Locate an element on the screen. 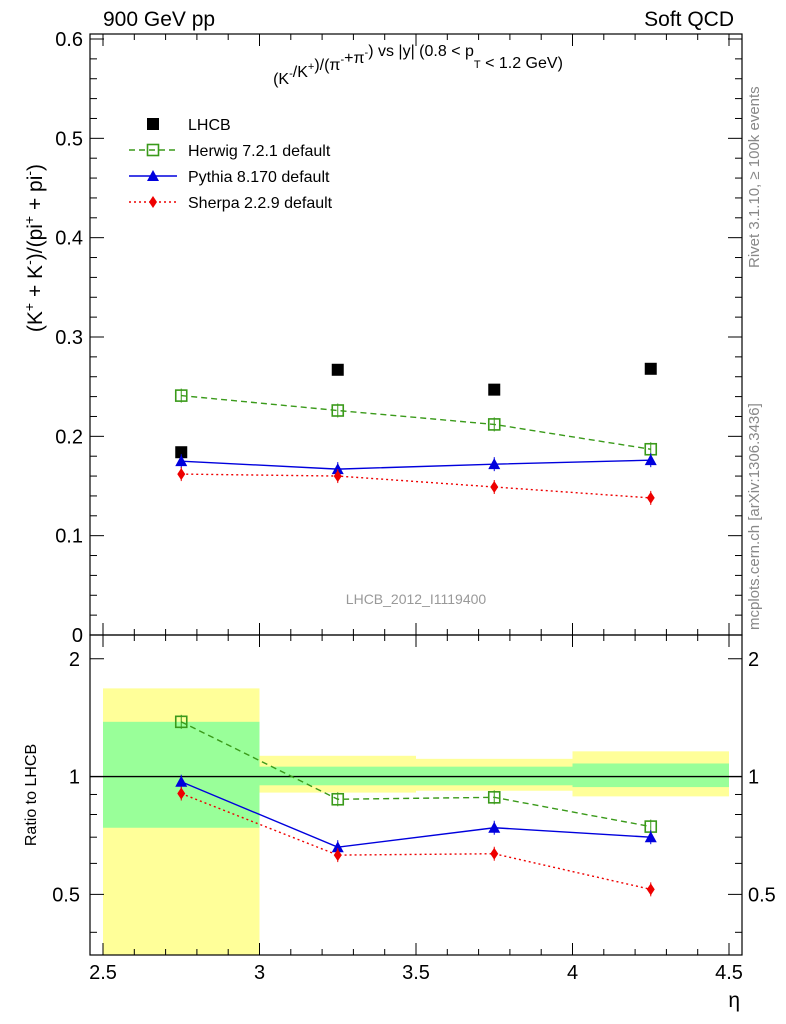  header-right: Soft QCD is located at coordinates (689, 19).